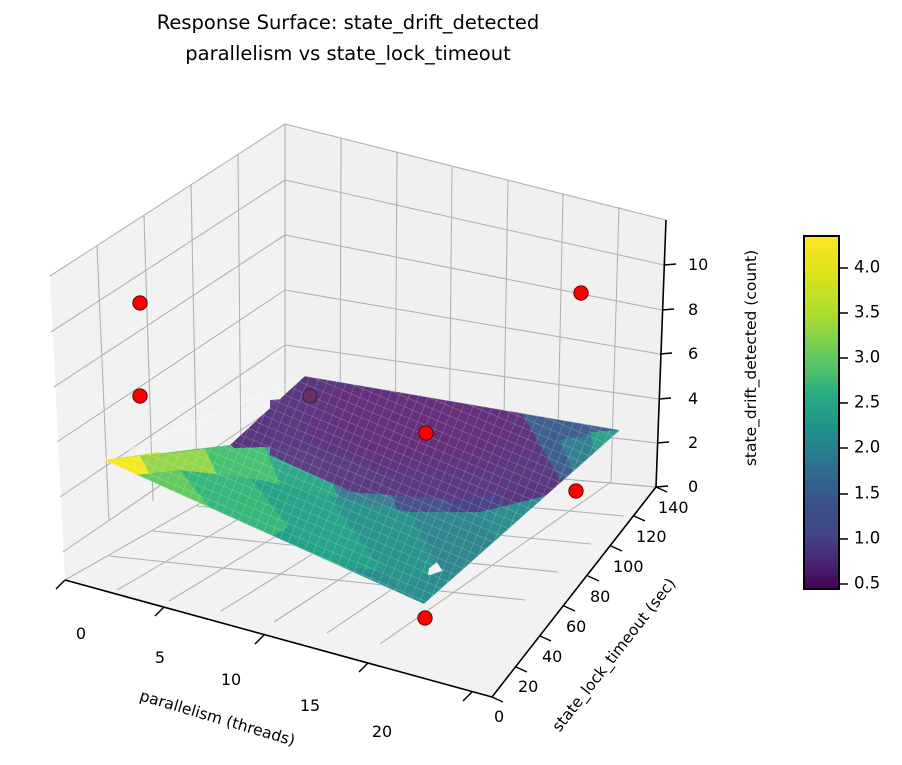 This screenshot has width=902, height=765. I want to click on x-tick-label: 10, so click(231, 679).